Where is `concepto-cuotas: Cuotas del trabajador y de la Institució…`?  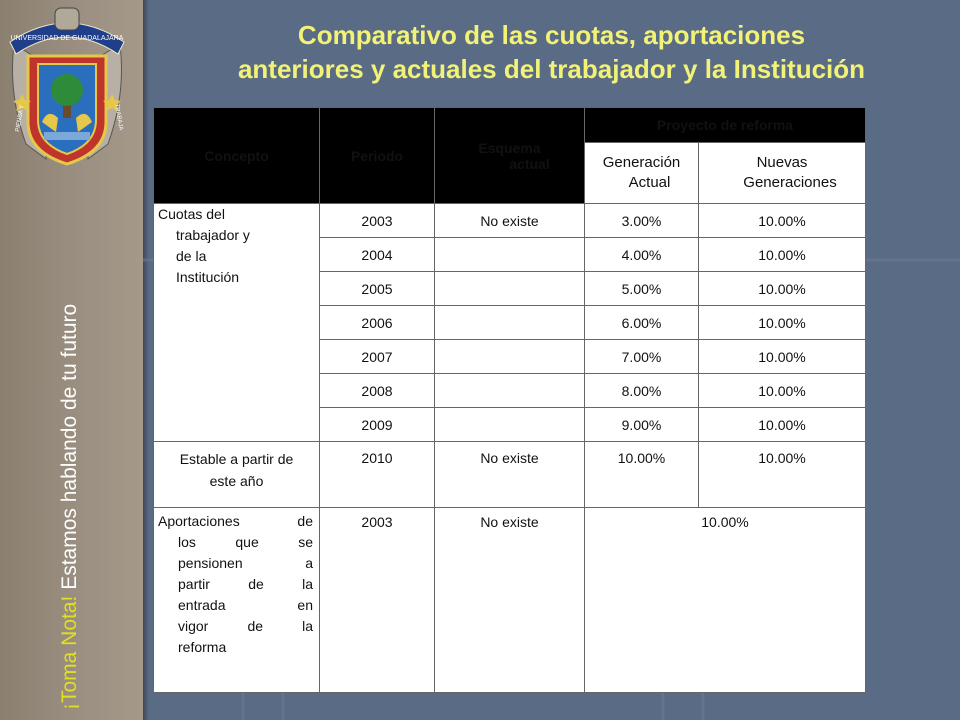 concepto-cuotas: Cuotas del trabajador y de la Institució… is located at coordinates (236, 322).